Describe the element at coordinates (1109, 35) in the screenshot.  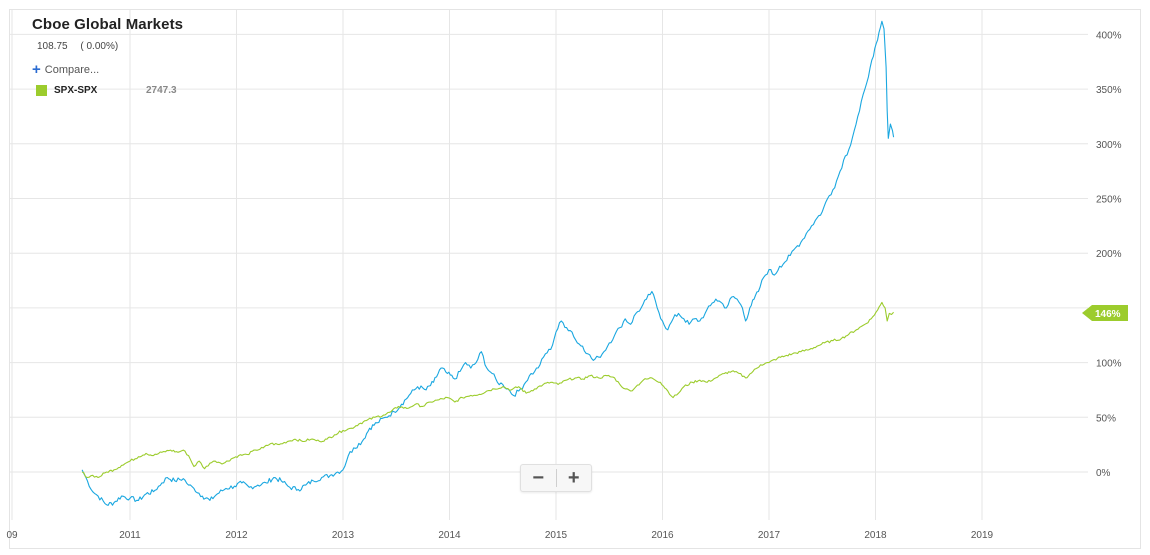
I see `y-tick-label: 400%` at that location.